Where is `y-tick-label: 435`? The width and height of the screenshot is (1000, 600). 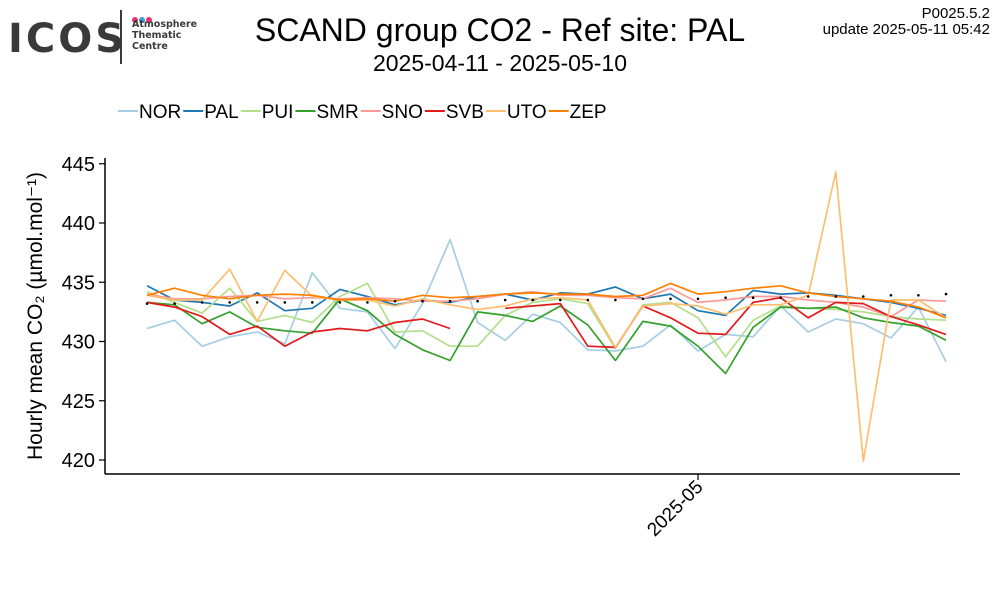 y-tick-label: 435 is located at coordinates (78, 283).